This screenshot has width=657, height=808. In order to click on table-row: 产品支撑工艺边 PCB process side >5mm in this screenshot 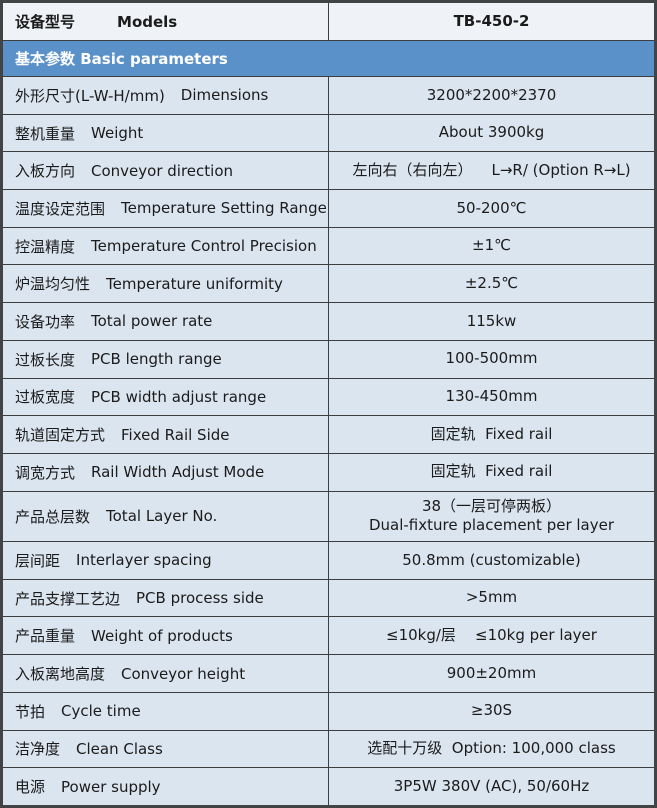, I will do `click(328, 597)`.